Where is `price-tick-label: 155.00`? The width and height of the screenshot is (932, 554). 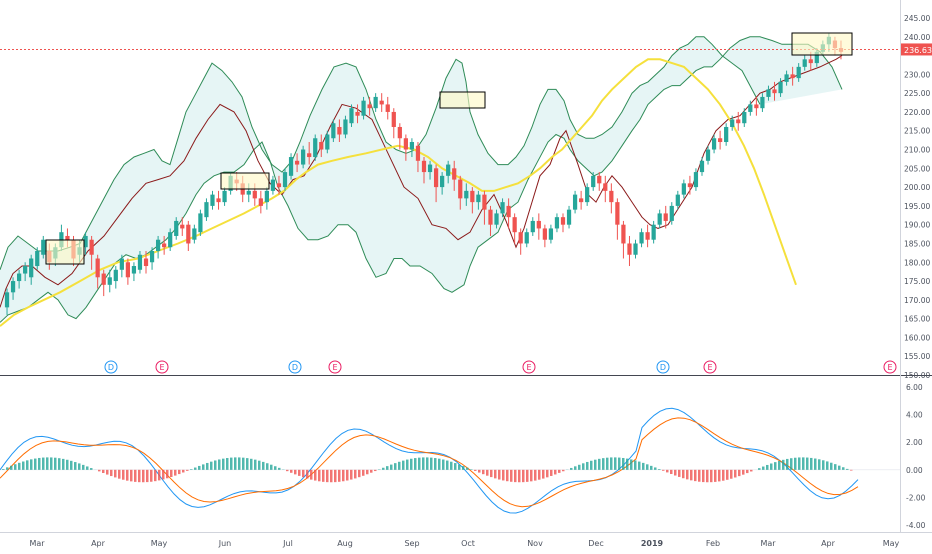 price-tick-label: 155.00 is located at coordinates (917, 356).